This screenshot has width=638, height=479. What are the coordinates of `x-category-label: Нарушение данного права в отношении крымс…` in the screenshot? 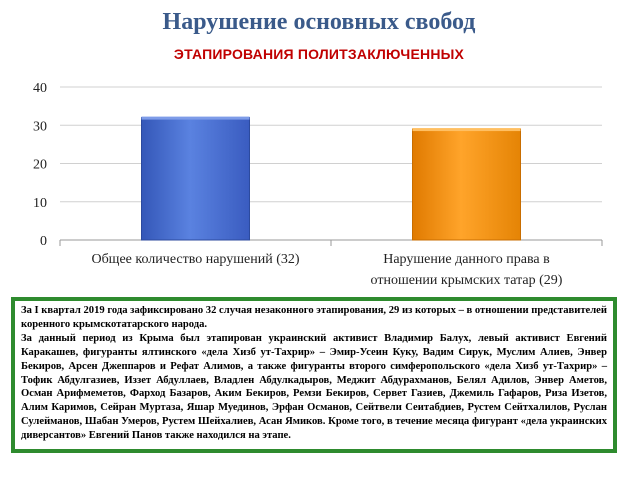 It's located at (467, 270).